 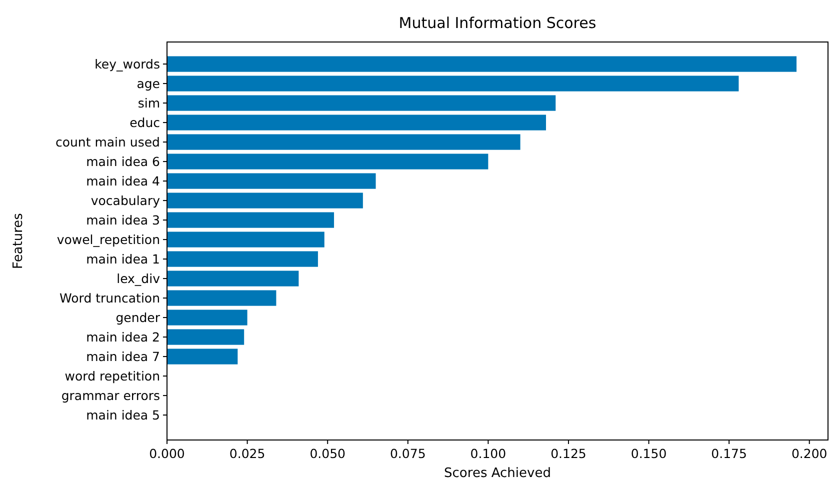 What do you see at coordinates (123, 220) in the screenshot?
I see `y-tick-label: main idea 3` at bounding box center [123, 220].